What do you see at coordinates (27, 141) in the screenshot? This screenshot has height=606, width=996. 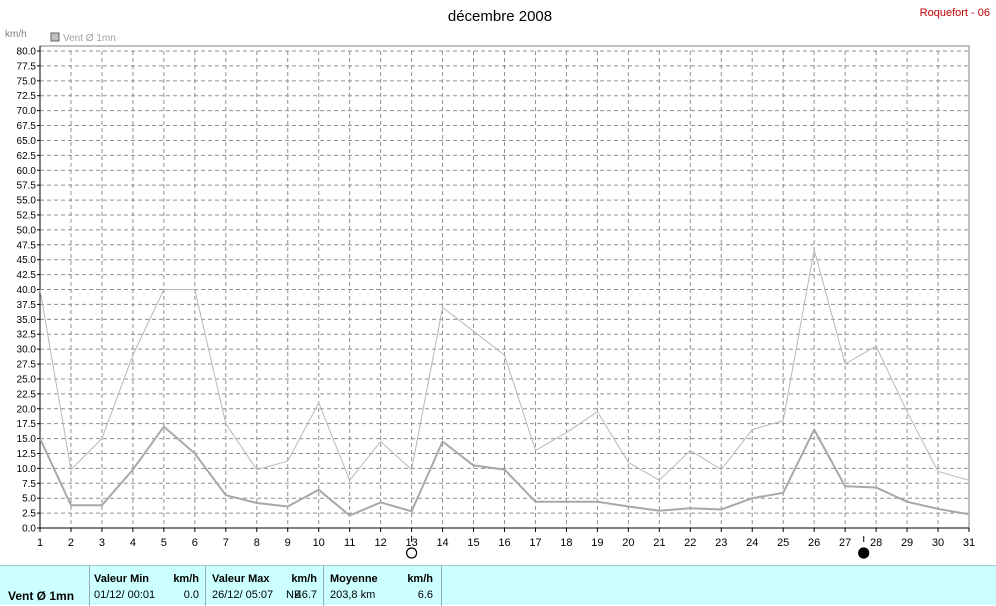 I see `y-tick-label: 65.0` at bounding box center [27, 141].